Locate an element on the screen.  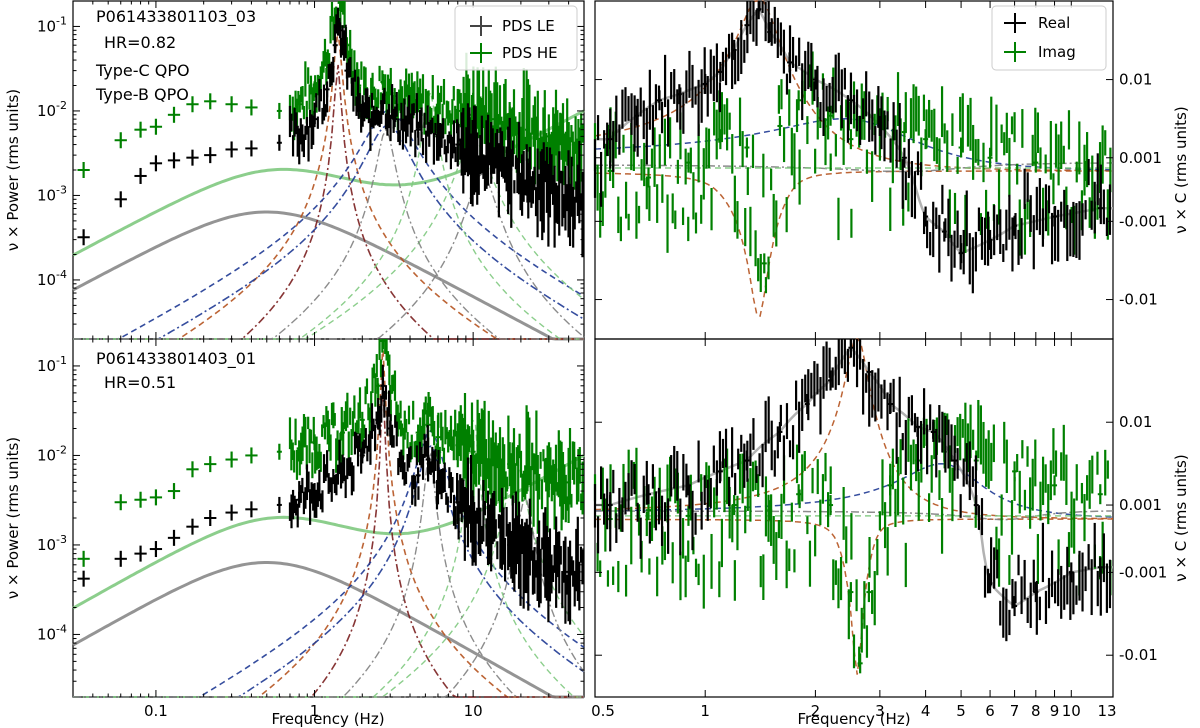
xtick-label: 5 is located at coordinates (961, 711).